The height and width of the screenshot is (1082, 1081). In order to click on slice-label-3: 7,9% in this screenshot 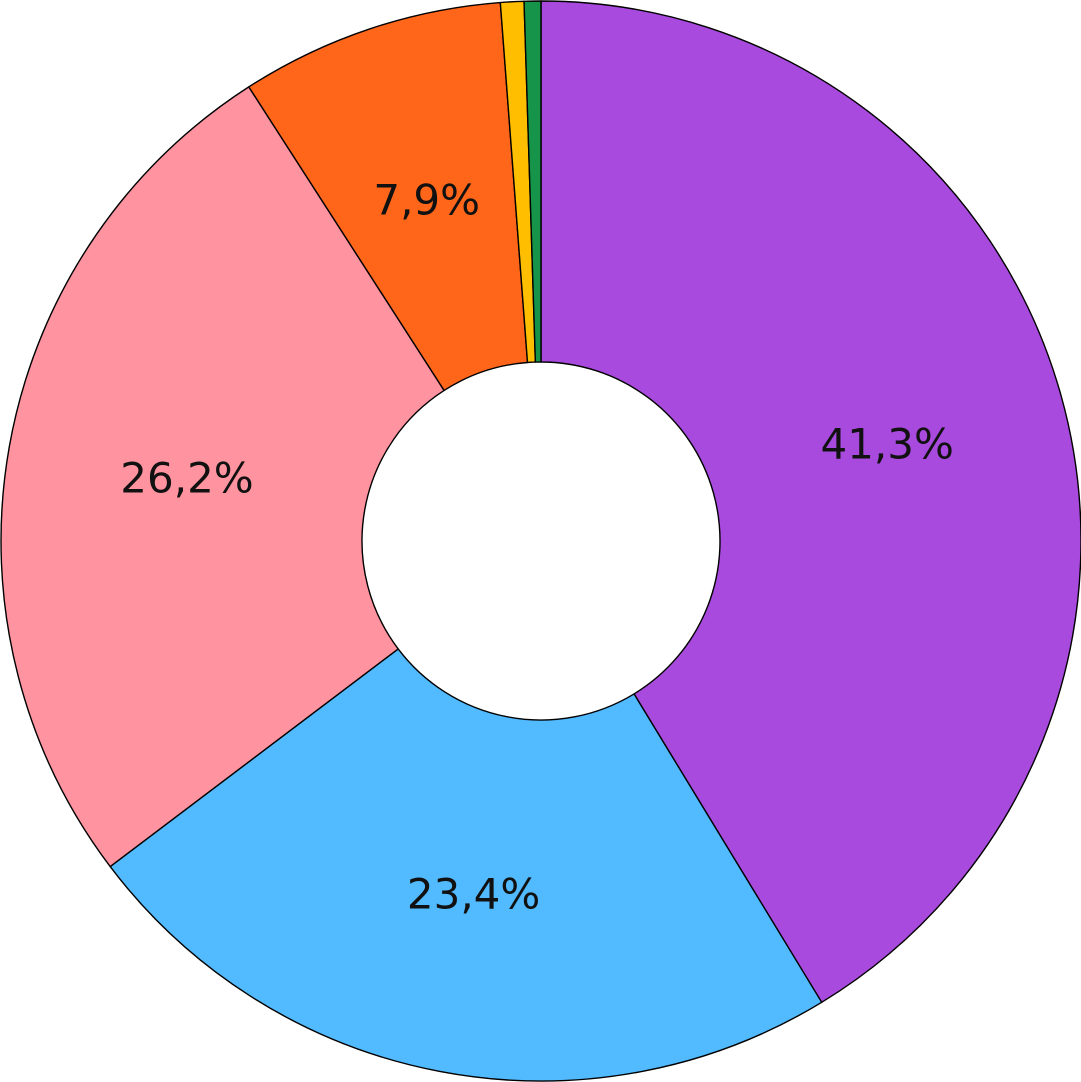, I will do `click(426, 200)`.